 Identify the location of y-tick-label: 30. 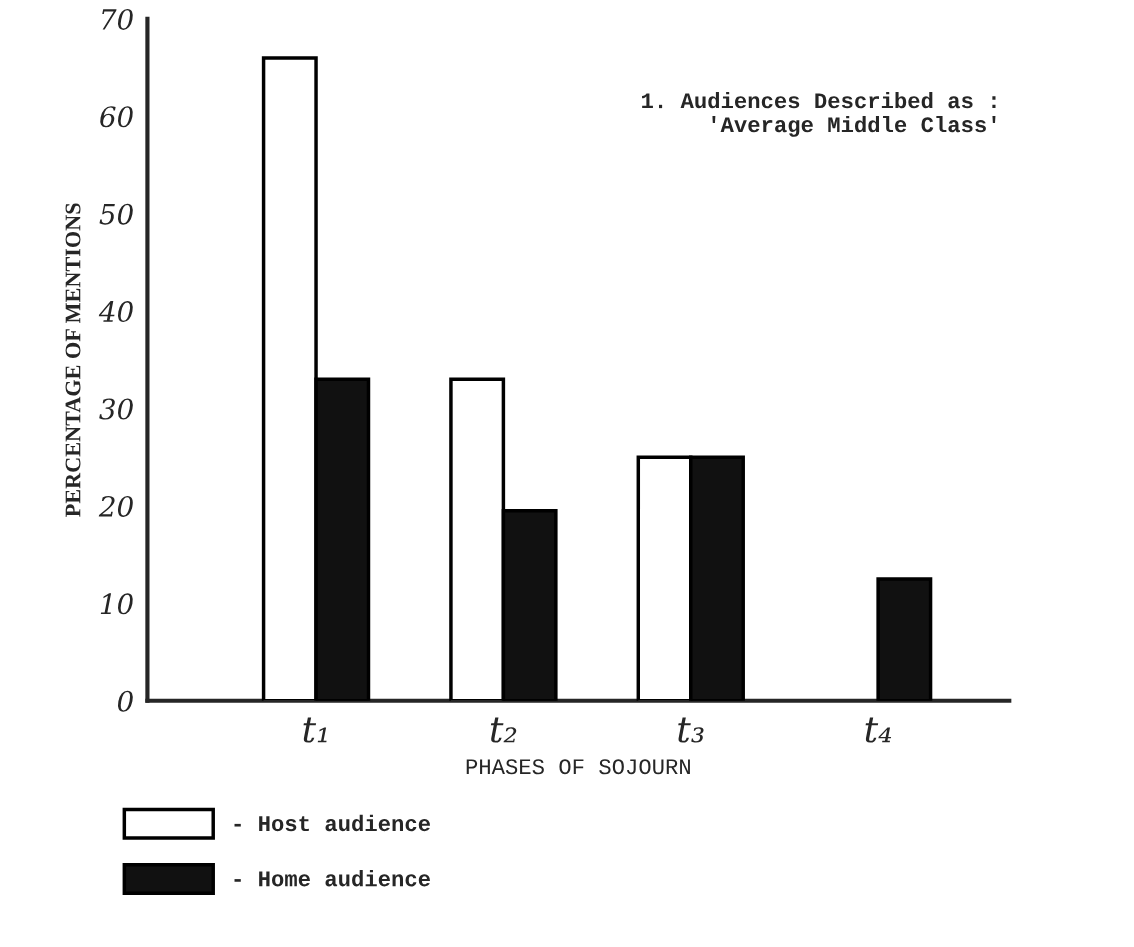
(116, 409).